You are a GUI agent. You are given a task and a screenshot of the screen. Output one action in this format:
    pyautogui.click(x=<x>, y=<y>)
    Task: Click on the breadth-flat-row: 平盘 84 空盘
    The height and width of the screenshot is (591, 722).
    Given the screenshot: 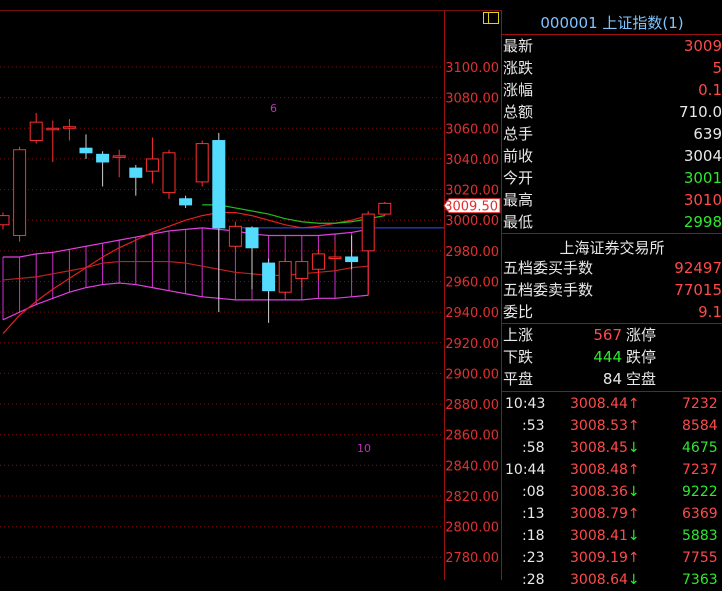 What is the action you would take?
    pyautogui.click(x=612, y=379)
    